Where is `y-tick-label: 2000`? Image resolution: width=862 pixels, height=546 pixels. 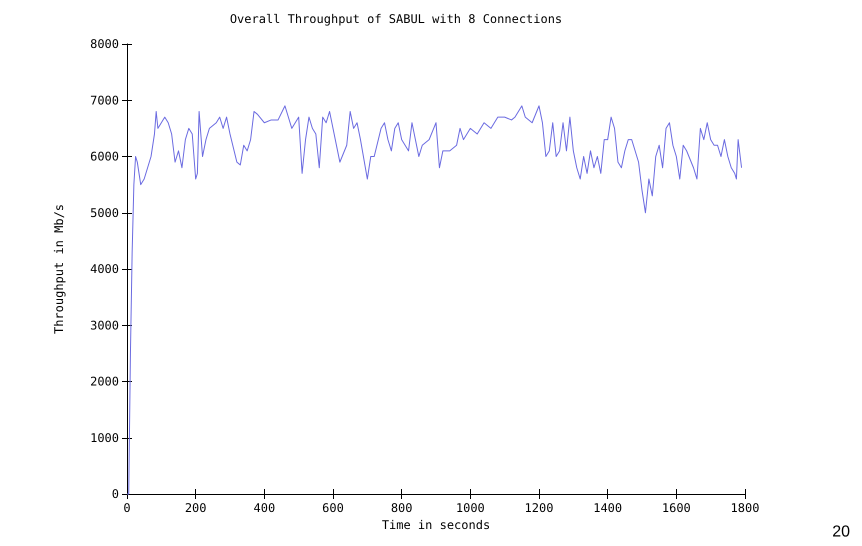 y-tick-label: 2000 is located at coordinates (104, 381).